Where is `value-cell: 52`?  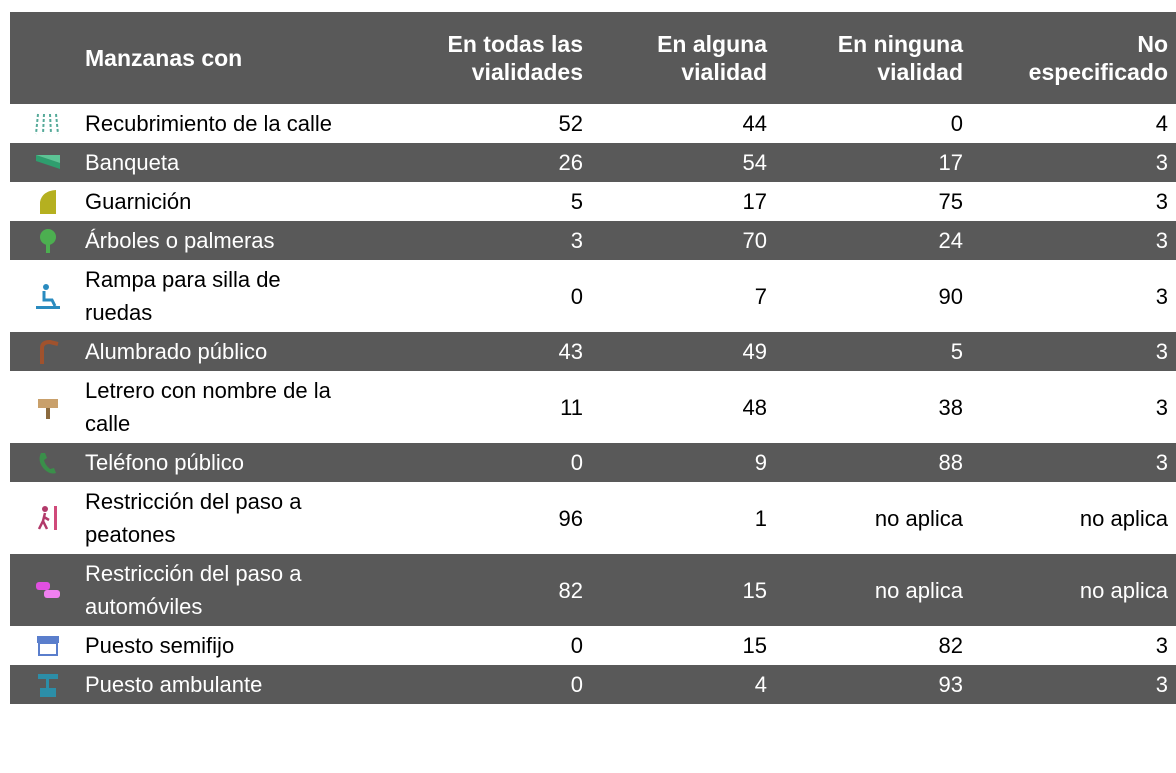 value-cell: 52 is located at coordinates (570, 123).